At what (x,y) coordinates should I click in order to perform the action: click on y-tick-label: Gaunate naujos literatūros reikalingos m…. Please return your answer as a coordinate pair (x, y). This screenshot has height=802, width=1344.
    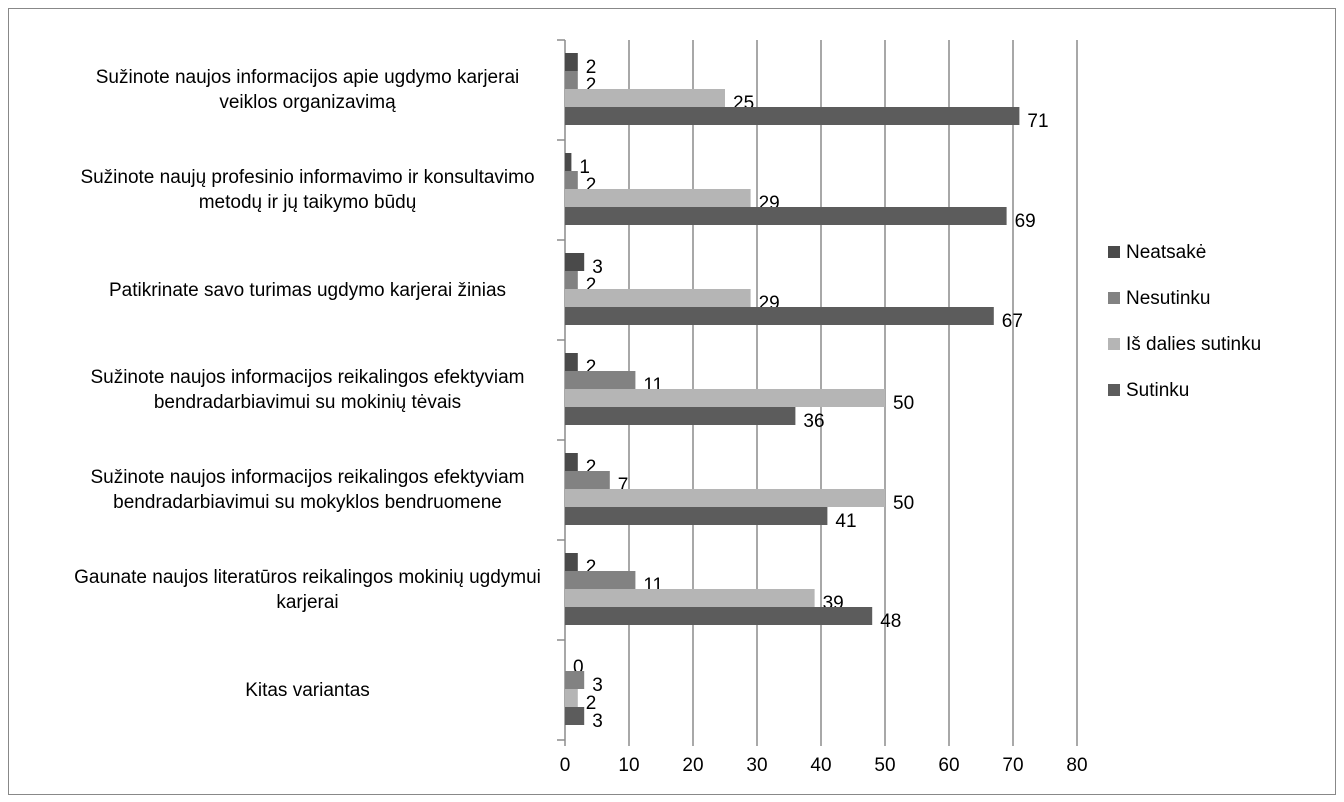
    Looking at the image, I should click on (307, 590).